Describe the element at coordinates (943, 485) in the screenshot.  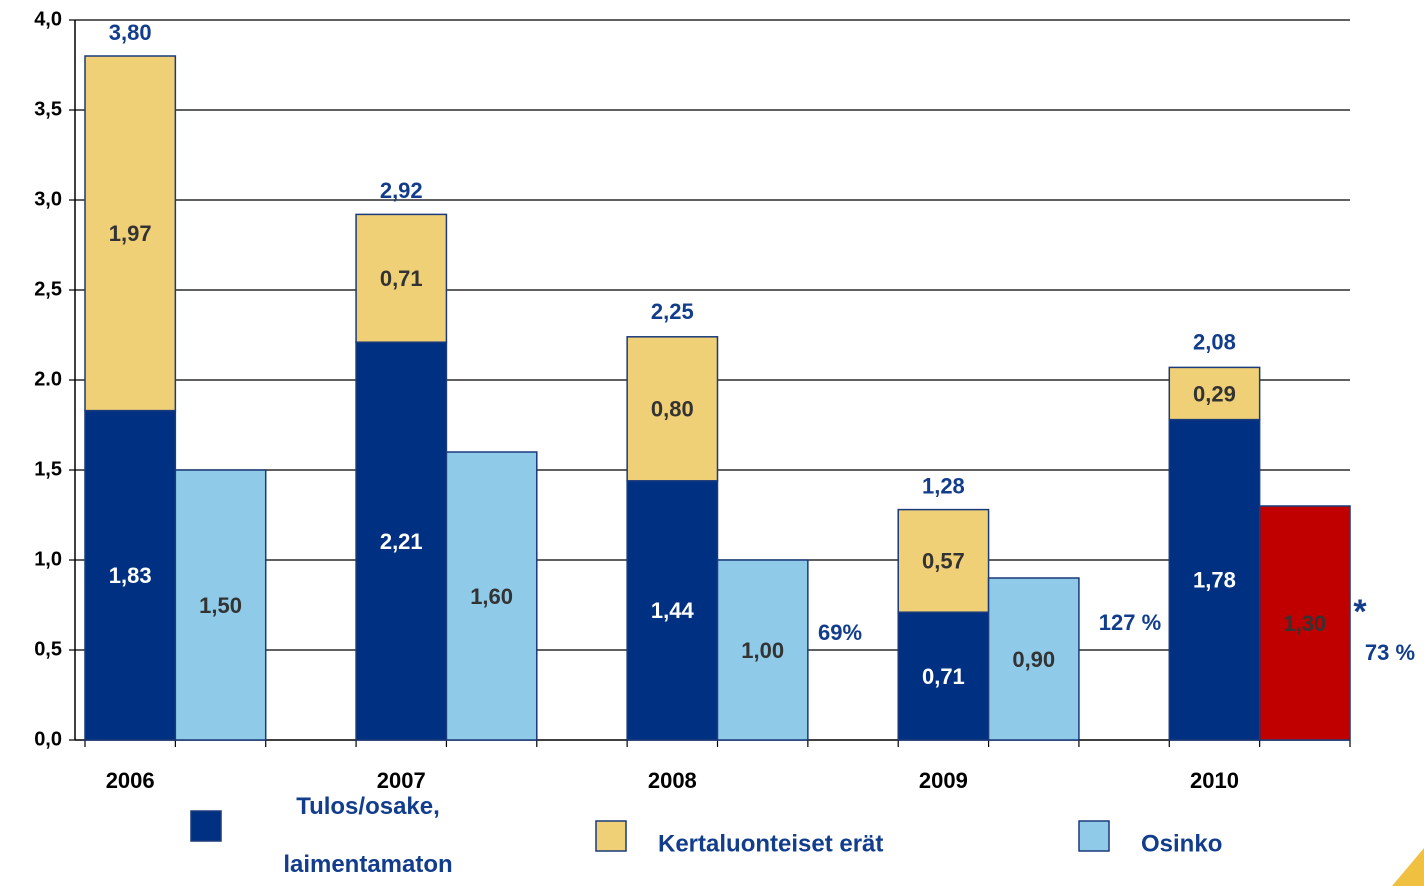
I see `total-label: 1,28` at that location.